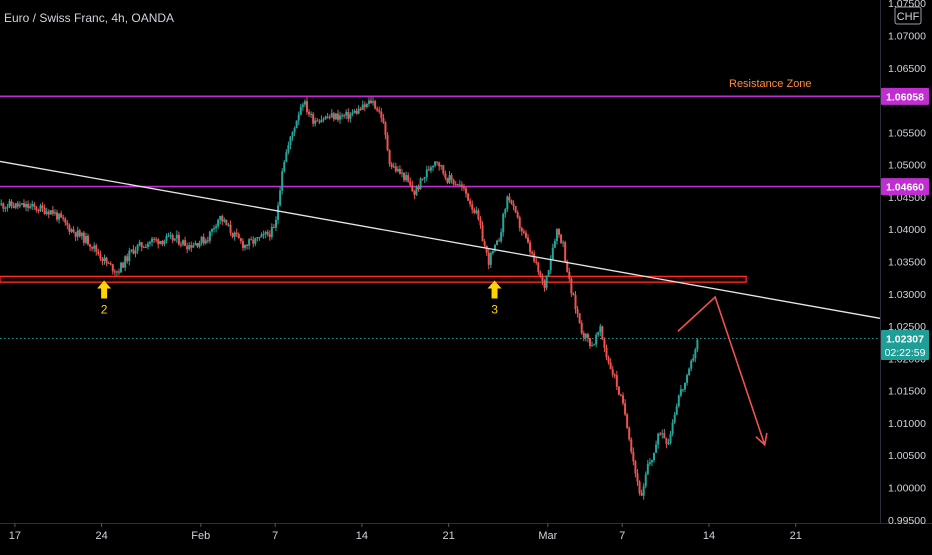 The image size is (932, 555). I want to click on current-price-badge-text: 1.02307, so click(905, 340).